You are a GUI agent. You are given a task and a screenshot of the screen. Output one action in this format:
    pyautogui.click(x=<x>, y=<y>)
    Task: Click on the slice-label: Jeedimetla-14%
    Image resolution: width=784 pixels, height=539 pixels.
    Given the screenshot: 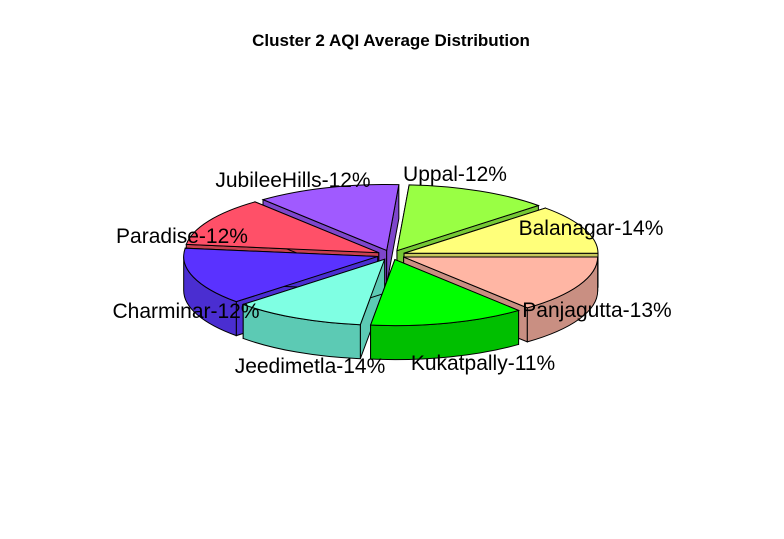 What is the action you would take?
    pyautogui.click(x=310, y=366)
    